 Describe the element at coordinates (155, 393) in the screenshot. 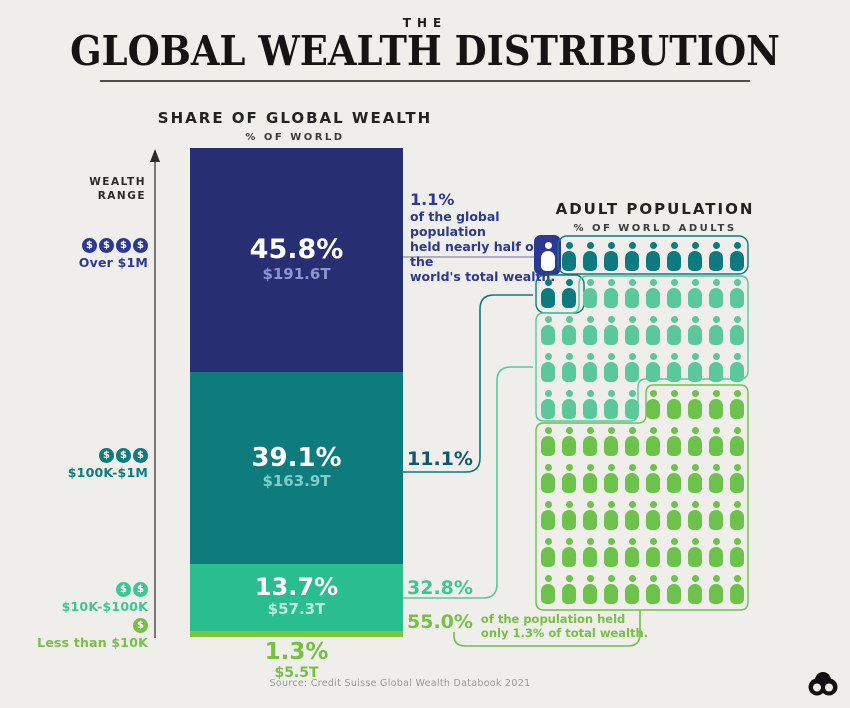

I see `wealth-range-axis-arrow` at that location.